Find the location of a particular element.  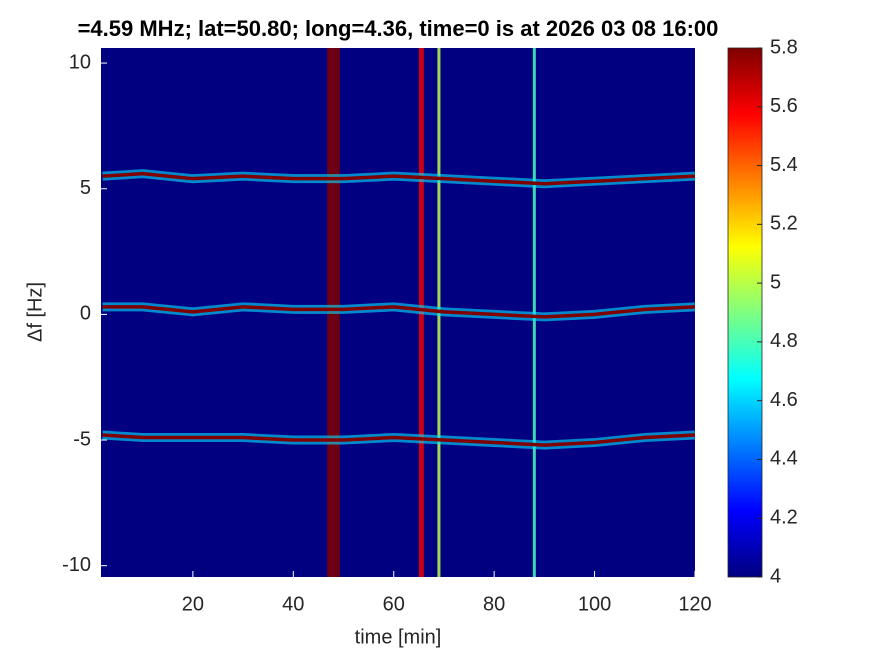

colorbar-tick-label: 4.2 is located at coordinates (784, 518).